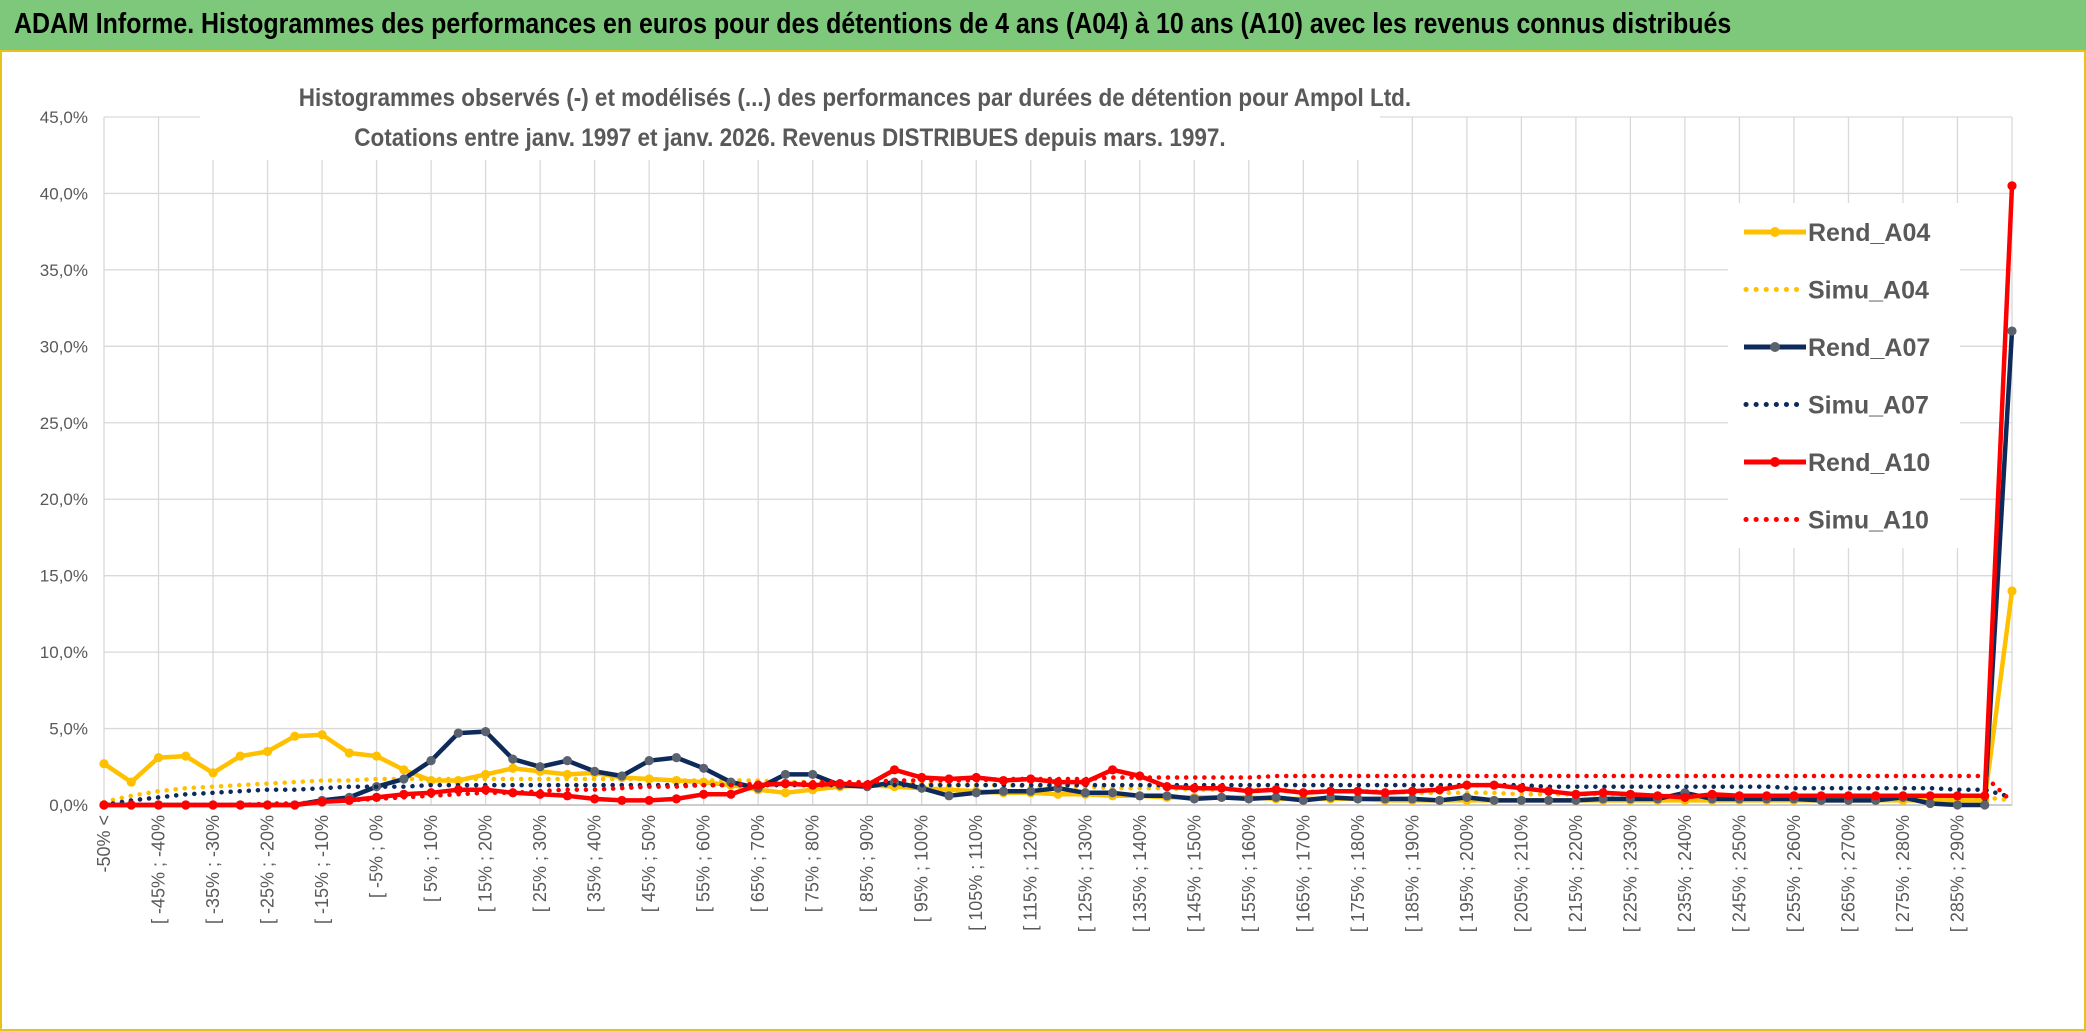  What do you see at coordinates (1903, 873) in the screenshot?
I see `x-tick-label: [ 275% ; 280%` at bounding box center [1903, 873].